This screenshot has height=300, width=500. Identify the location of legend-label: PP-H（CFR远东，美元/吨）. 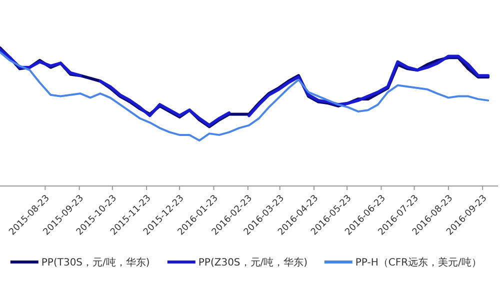
(418, 262).